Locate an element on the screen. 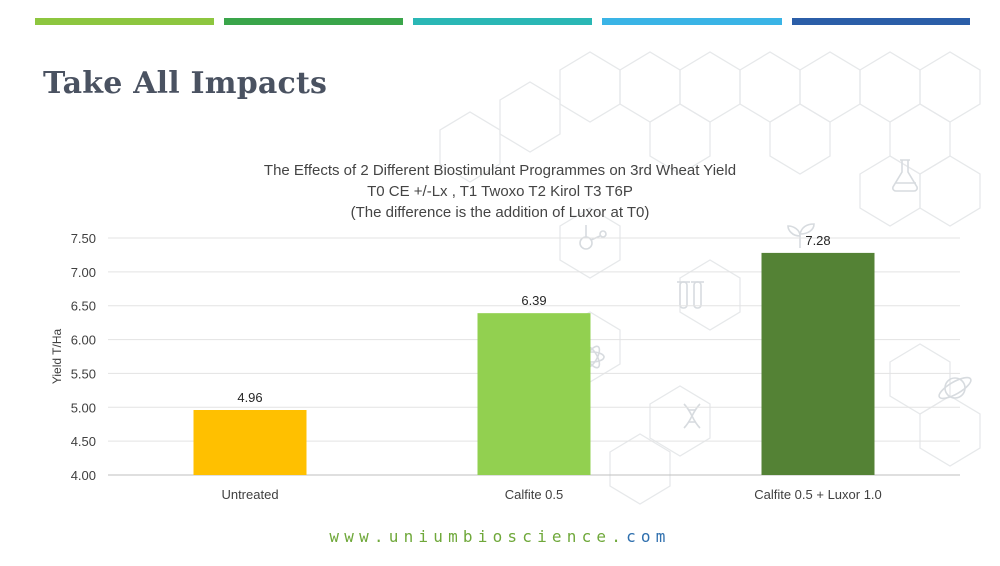  x-category-label: Calfite 0.5 + Luxor 1.0 is located at coordinates (818, 494).